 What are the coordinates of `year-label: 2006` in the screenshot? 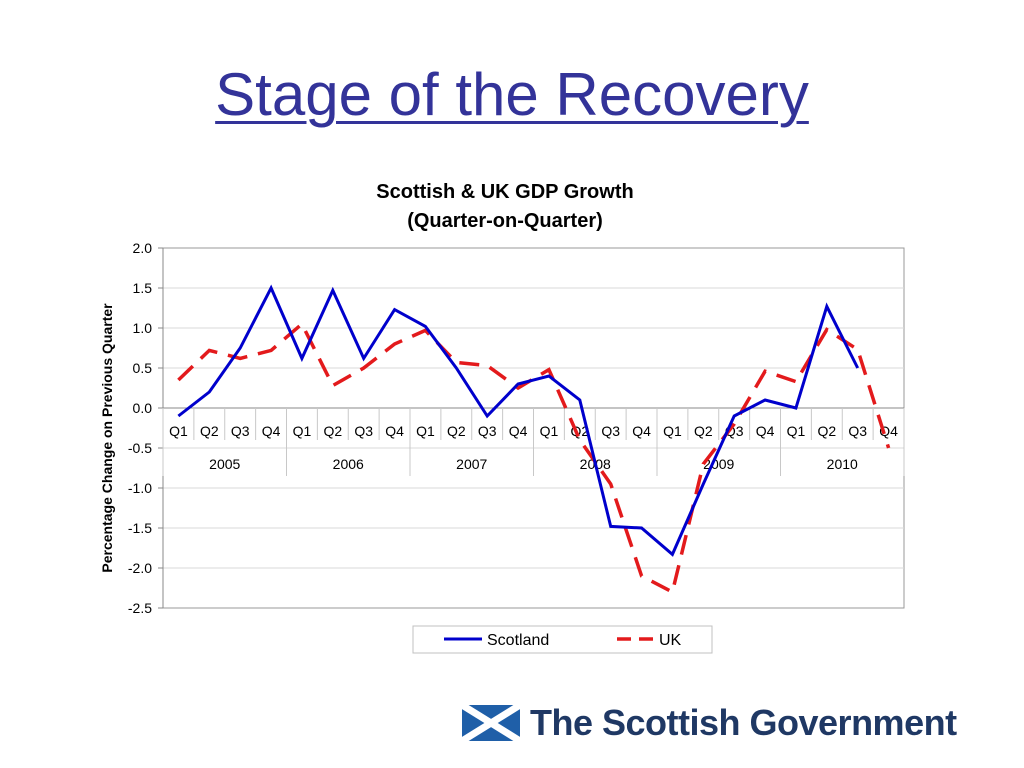 It's located at (348, 464).